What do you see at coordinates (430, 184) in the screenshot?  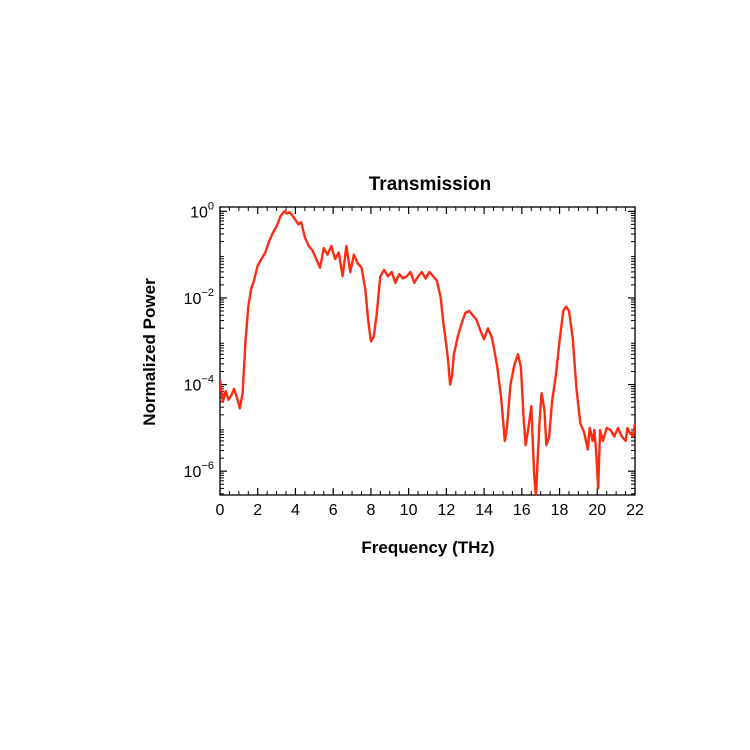 I see `chart-title: Transmission` at bounding box center [430, 184].